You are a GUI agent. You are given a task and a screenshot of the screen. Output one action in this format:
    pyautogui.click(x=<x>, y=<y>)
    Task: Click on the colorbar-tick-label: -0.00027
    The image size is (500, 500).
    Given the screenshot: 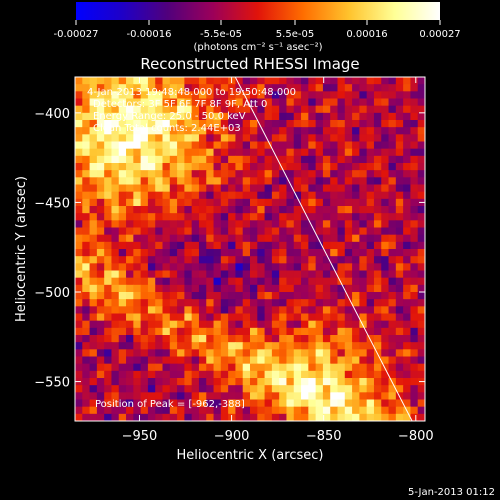 What is the action you would take?
    pyautogui.click(x=76, y=34)
    